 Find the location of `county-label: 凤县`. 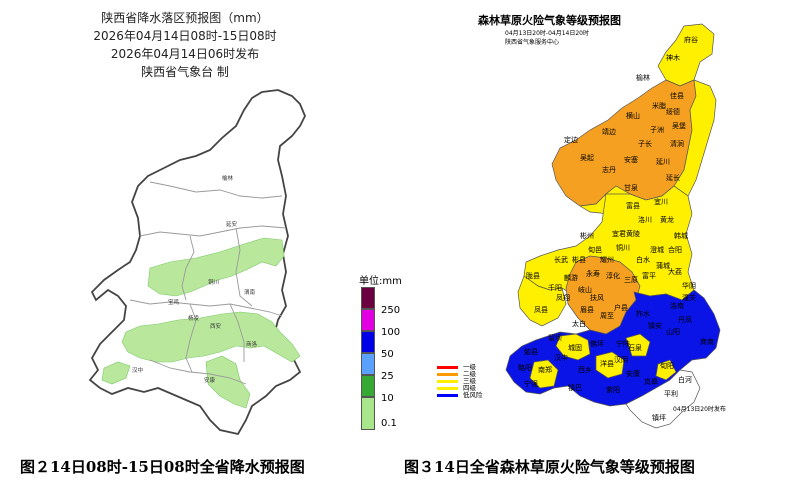

county-label: 凤县 is located at coordinates (541, 310).